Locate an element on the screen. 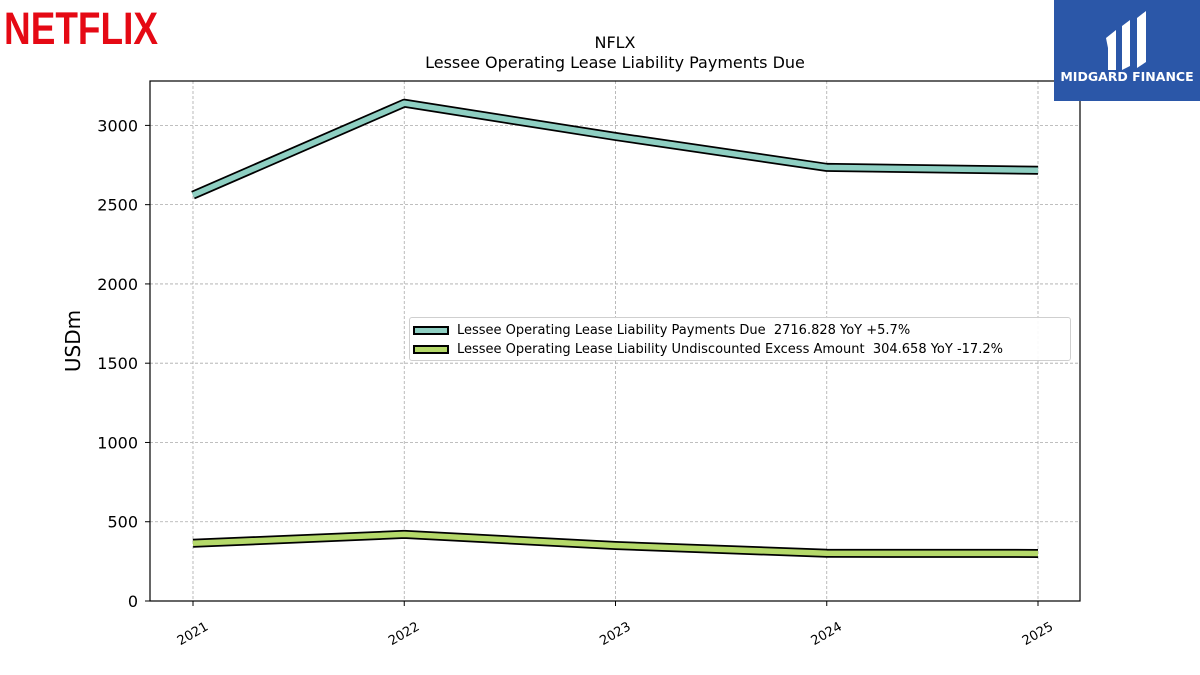 The image size is (1200, 675). y-tick-label: 1000 is located at coordinates (117, 442).